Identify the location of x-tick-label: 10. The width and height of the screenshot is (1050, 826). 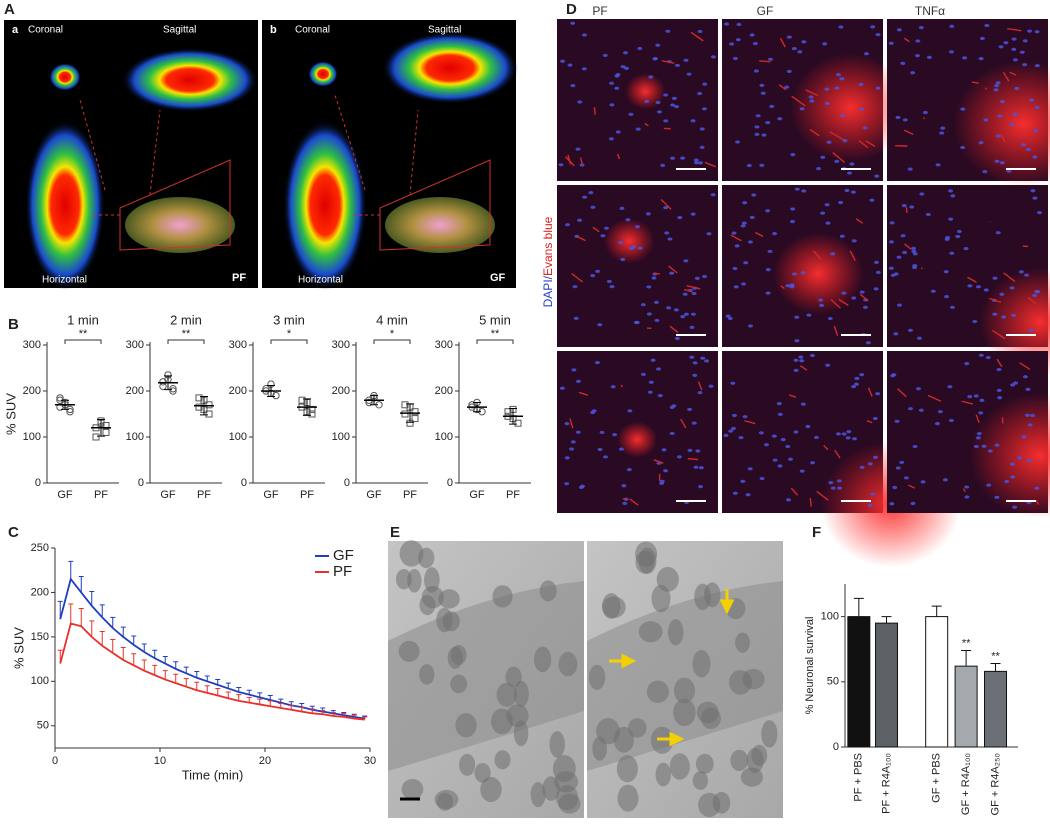
(160, 761).